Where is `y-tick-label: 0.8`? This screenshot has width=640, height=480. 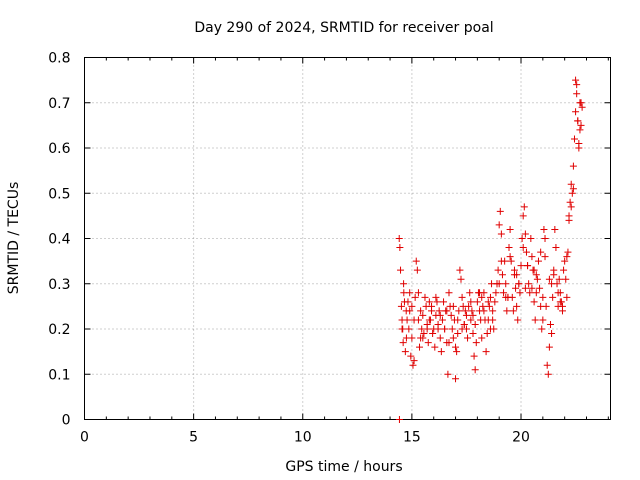 y-tick-label: 0.8 is located at coordinates (59, 59).